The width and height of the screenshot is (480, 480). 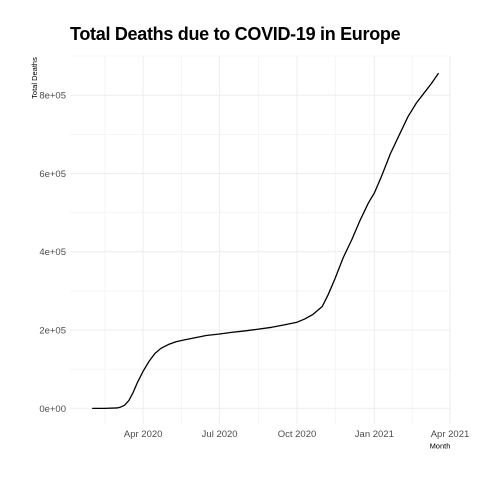 I want to click on y-tick-label: 6e+05, so click(x=52, y=174).